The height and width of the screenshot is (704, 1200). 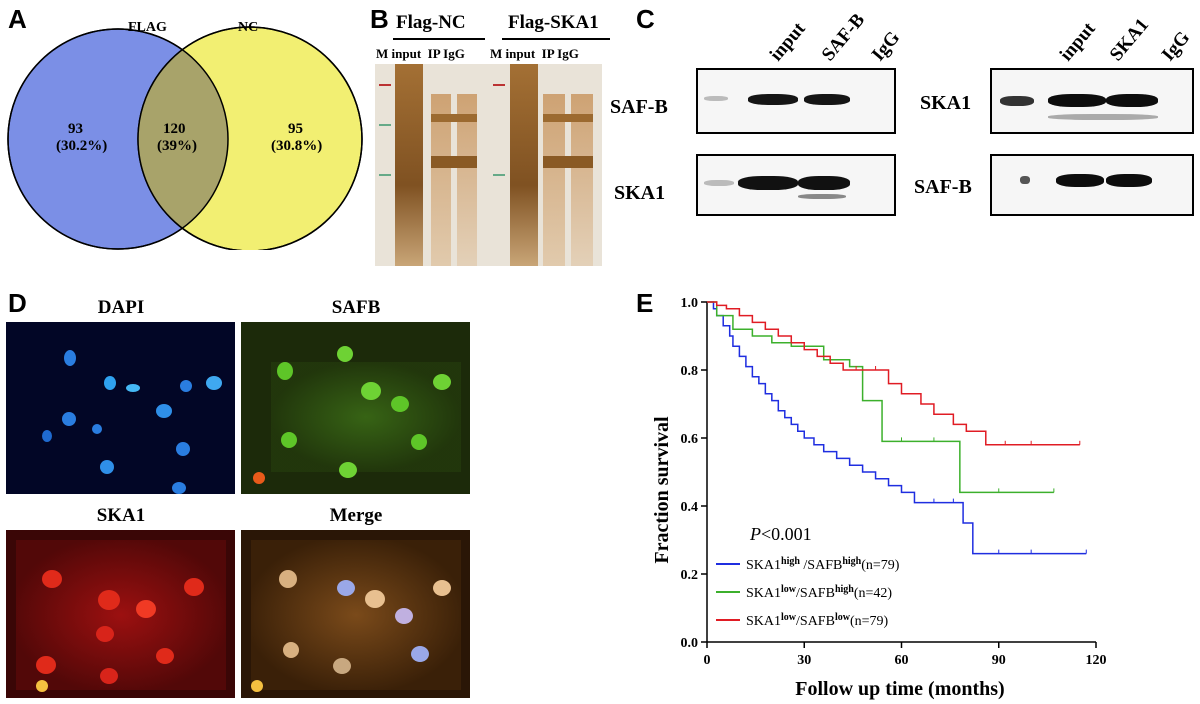 What do you see at coordinates (553, 22) in the screenshot?
I see `gel-group-flag-ska1: Flag-SKA1` at bounding box center [553, 22].